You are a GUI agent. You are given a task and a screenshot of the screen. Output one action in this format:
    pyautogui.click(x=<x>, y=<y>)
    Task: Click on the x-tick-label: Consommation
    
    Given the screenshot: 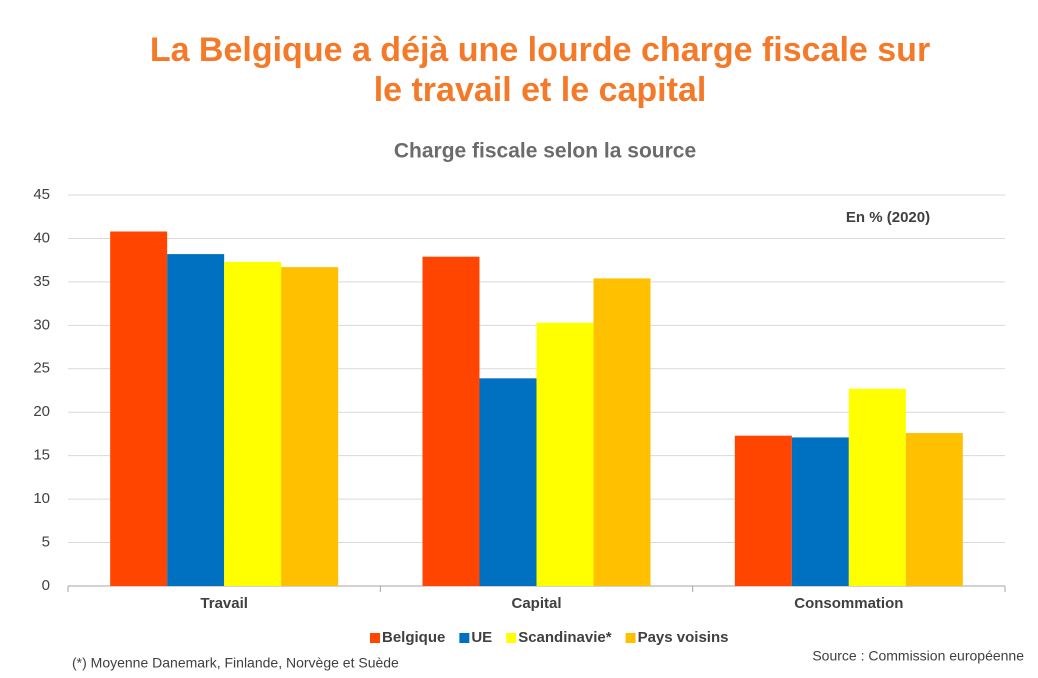 What is the action you would take?
    pyautogui.click(x=848, y=603)
    